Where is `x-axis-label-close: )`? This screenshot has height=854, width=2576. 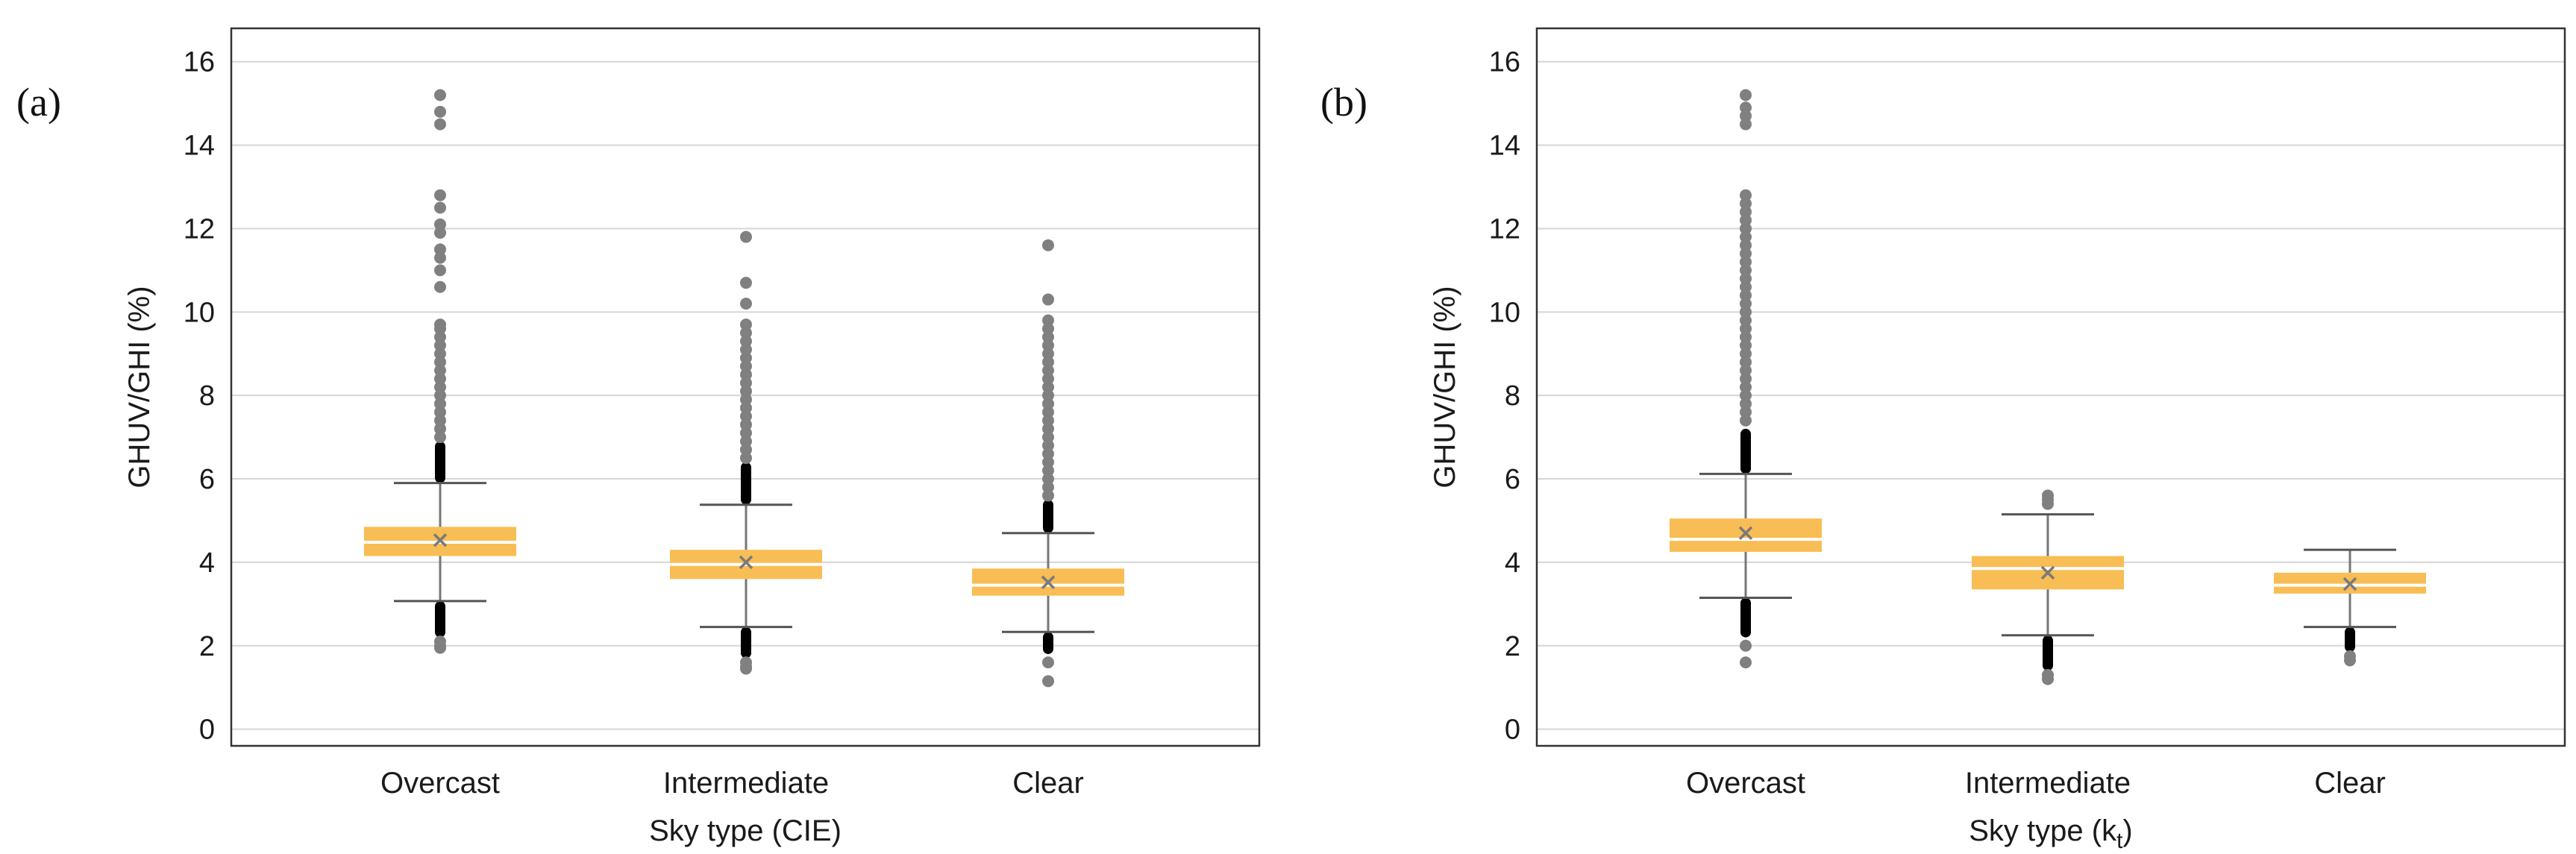
x-axis-label-close: ) is located at coordinates (2127, 830).